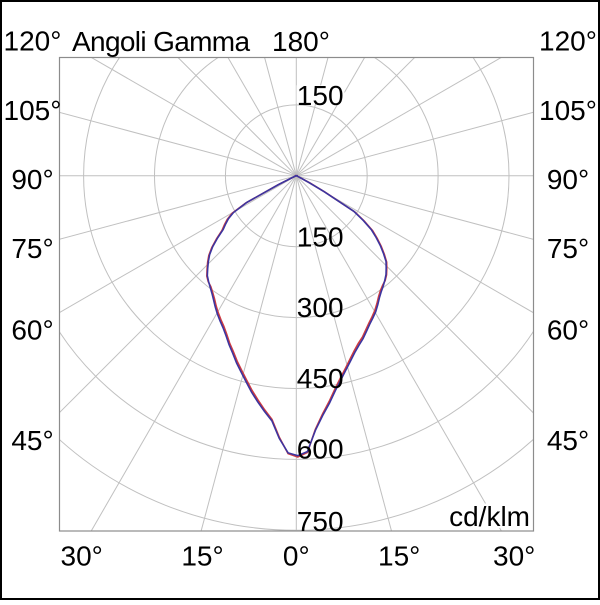  What do you see at coordinates (320, 521) in the screenshot?
I see `svg-text: 750` at bounding box center [320, 521].